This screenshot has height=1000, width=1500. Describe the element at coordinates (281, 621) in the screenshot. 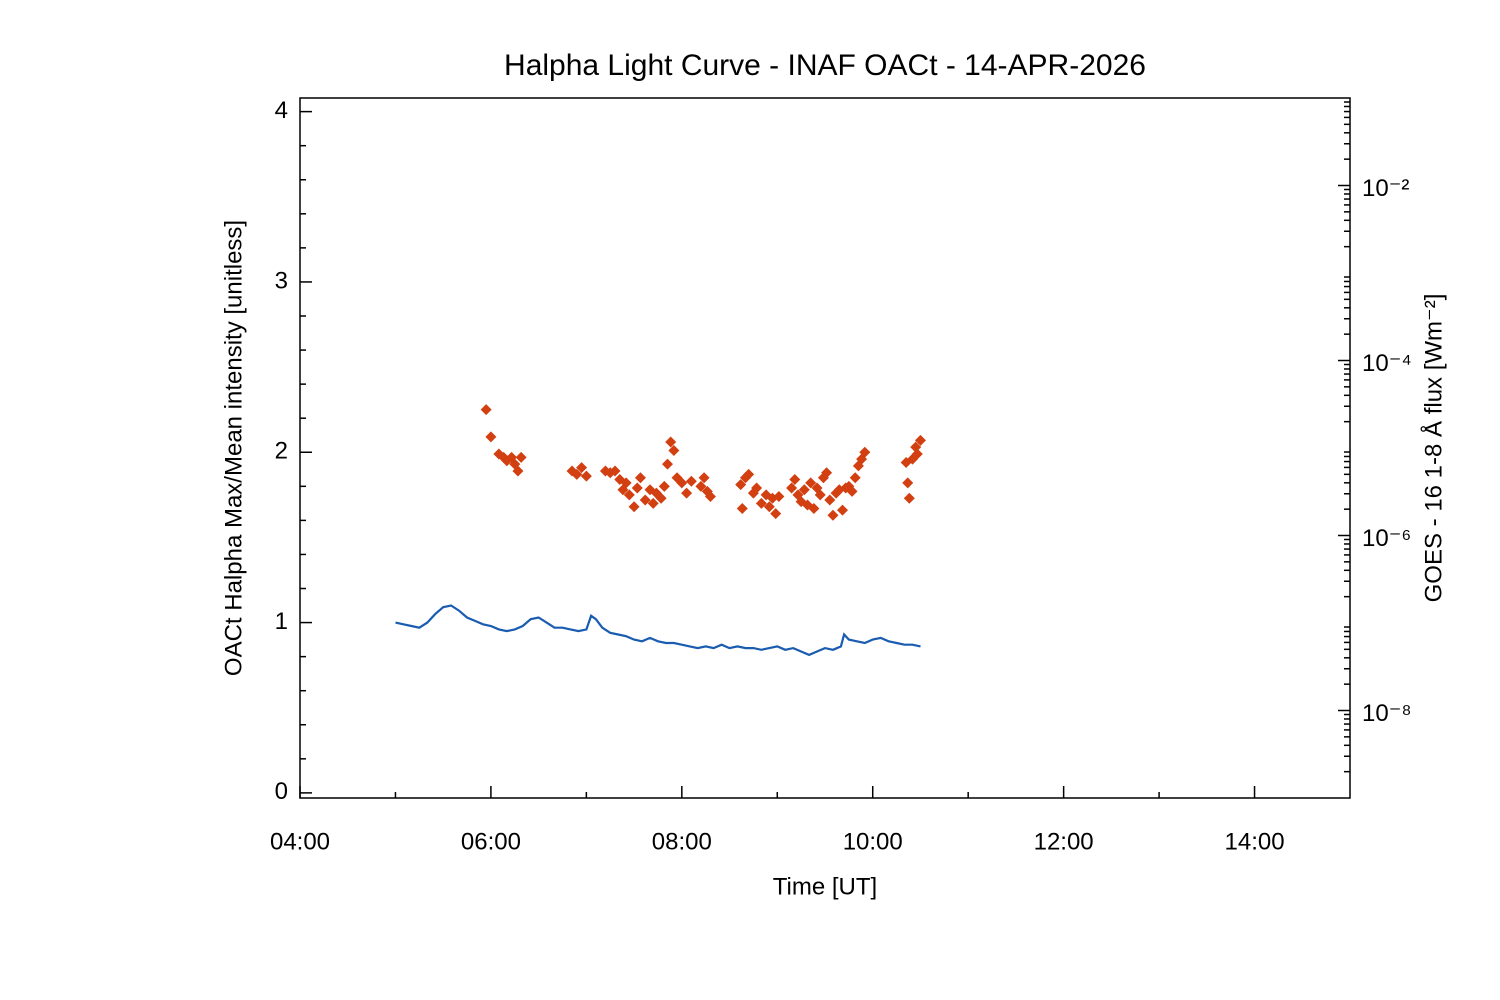

I see `y-tick-label: 1` at that location.